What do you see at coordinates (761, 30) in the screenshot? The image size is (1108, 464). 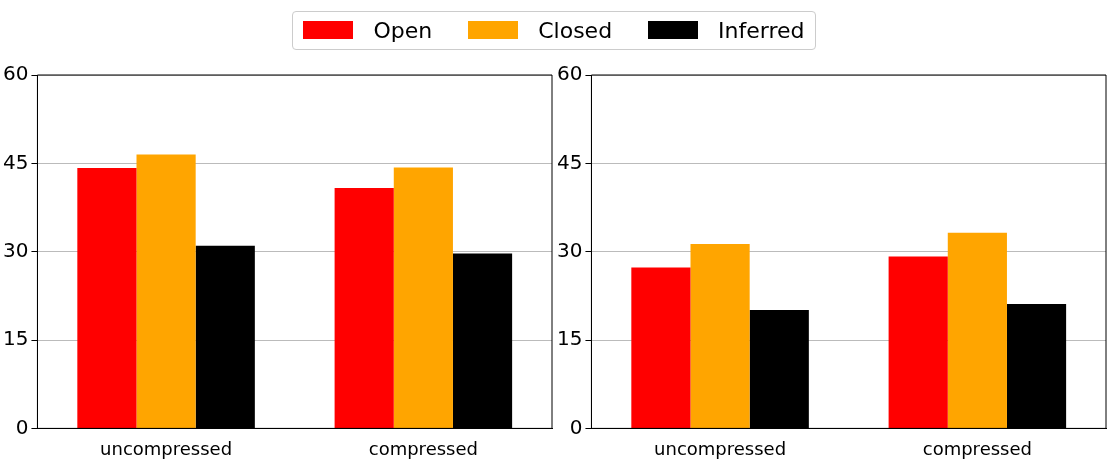 I see `legend-label: Inferred` at bounding box center [761, 30].